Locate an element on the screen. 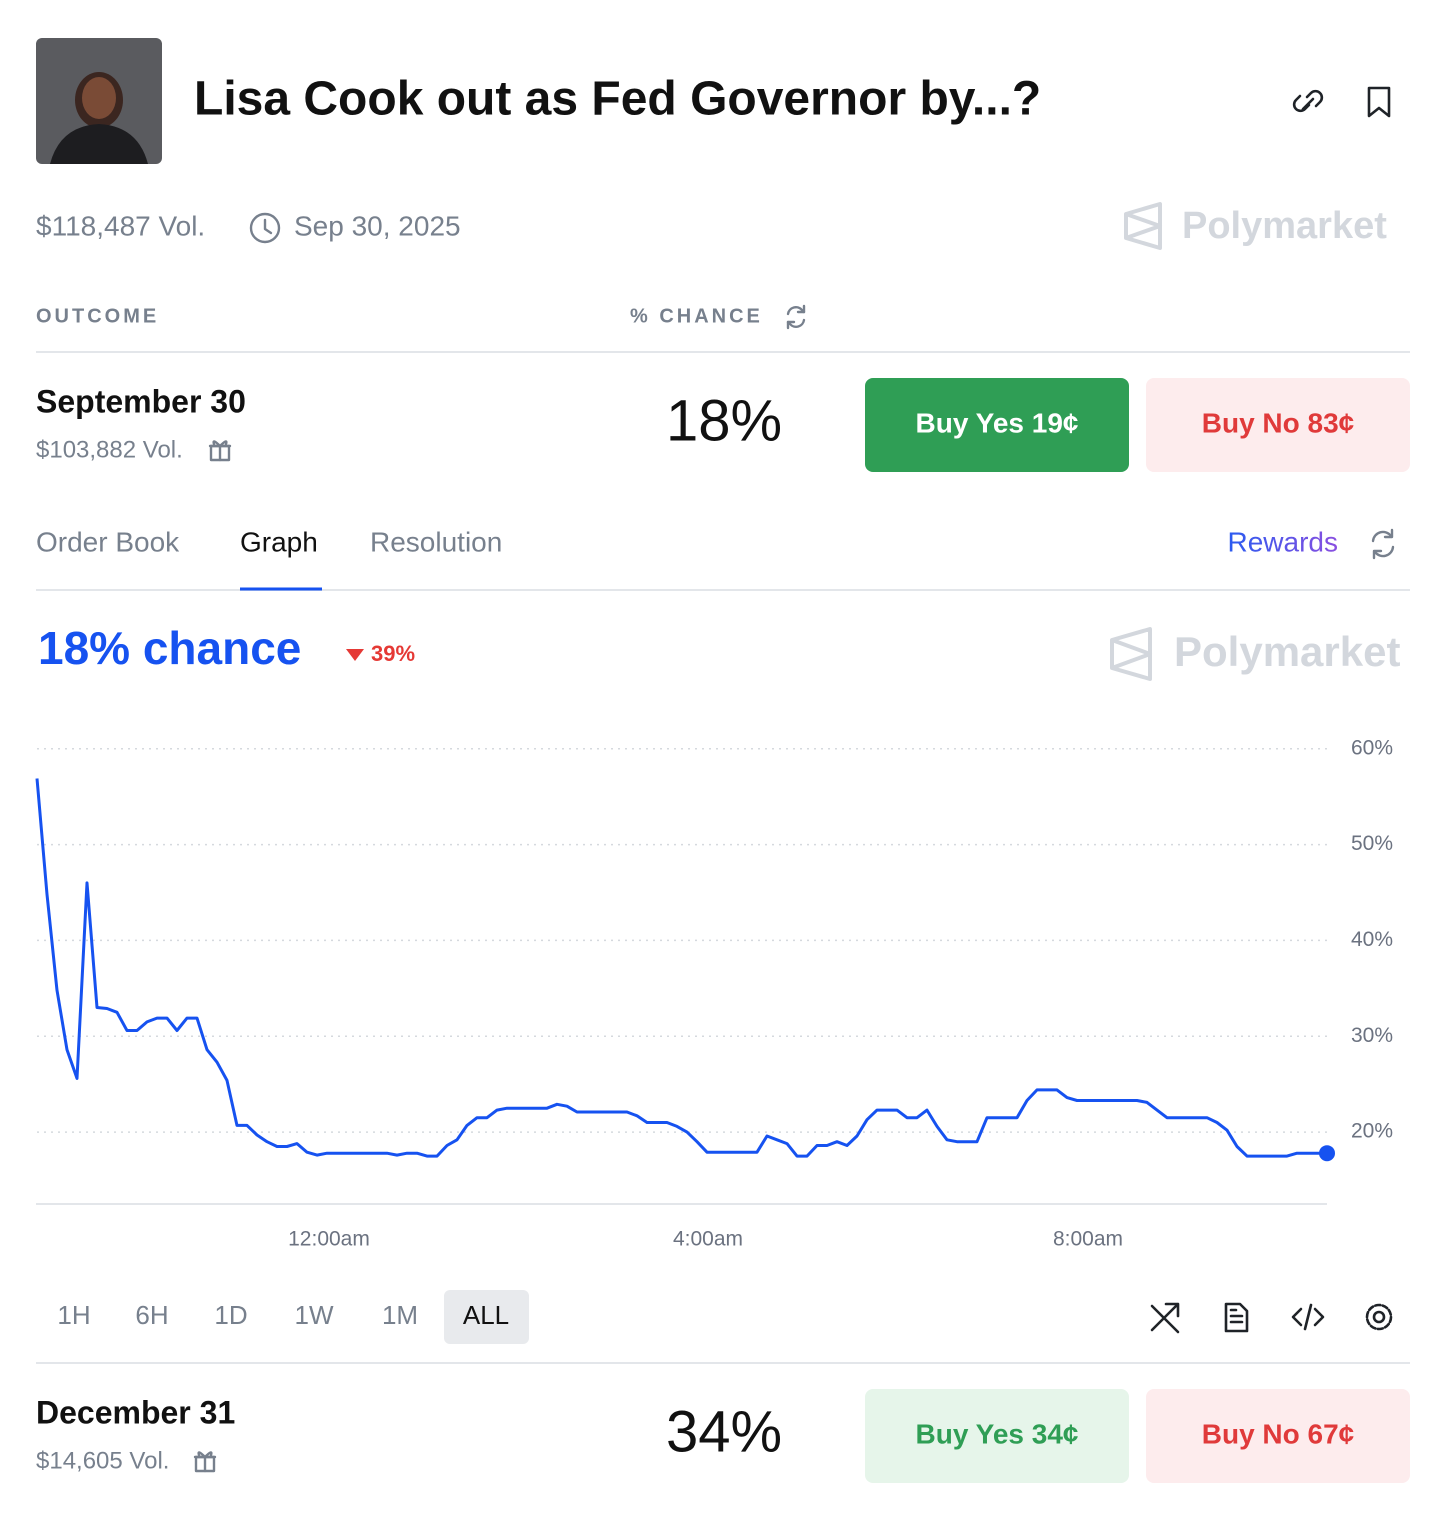 This screenshot has height=1525, width=1456. outcome-volume: $103,882 Vol. is located at coordinates (109, 449).